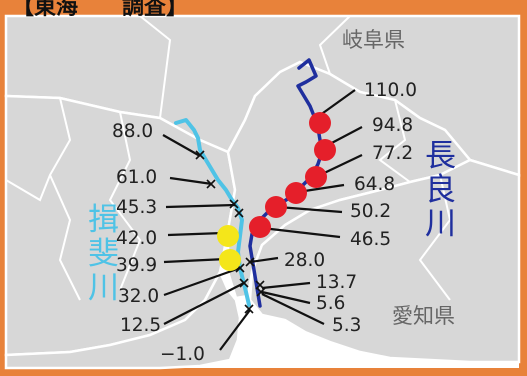 The height and width of the screenshot is (376, 527). I want to click on prefecture-label-gifu: 岐阜県, so click(373, 40).